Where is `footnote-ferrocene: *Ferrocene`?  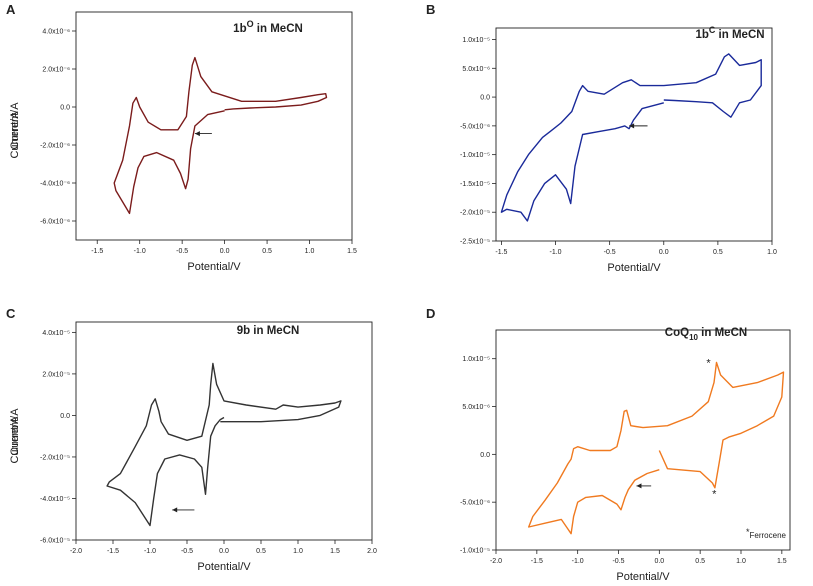 footnote-ferrocene: *Ferrocene is located at coordinates (766, 533).